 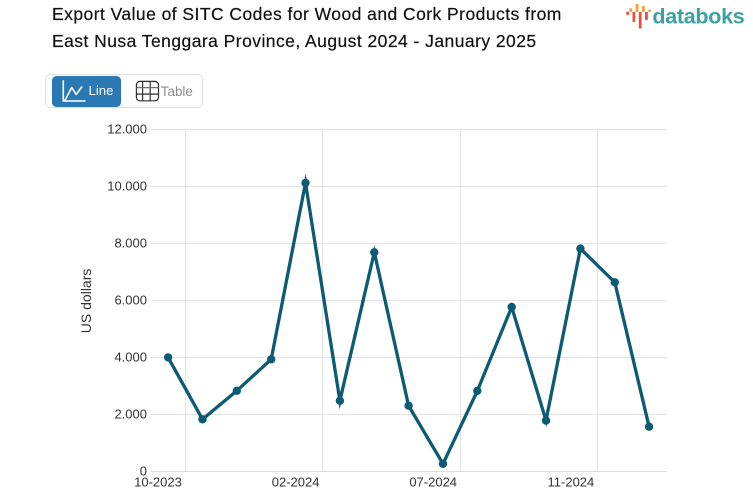 What do you see at coordinates (130, 300) in the screenshot?
I see `svg-text: 6.000` at bounding box center [130, 300].